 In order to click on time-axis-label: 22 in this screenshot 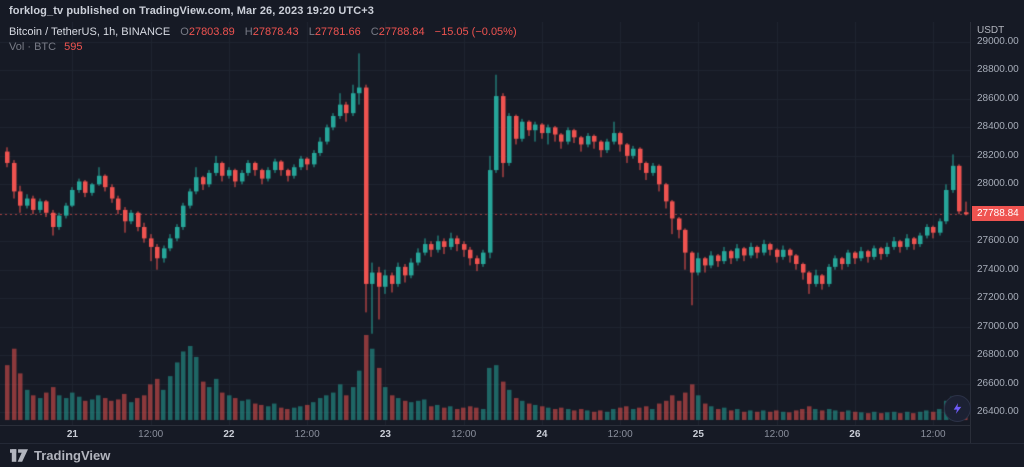, I will do `click(229, 434)`.